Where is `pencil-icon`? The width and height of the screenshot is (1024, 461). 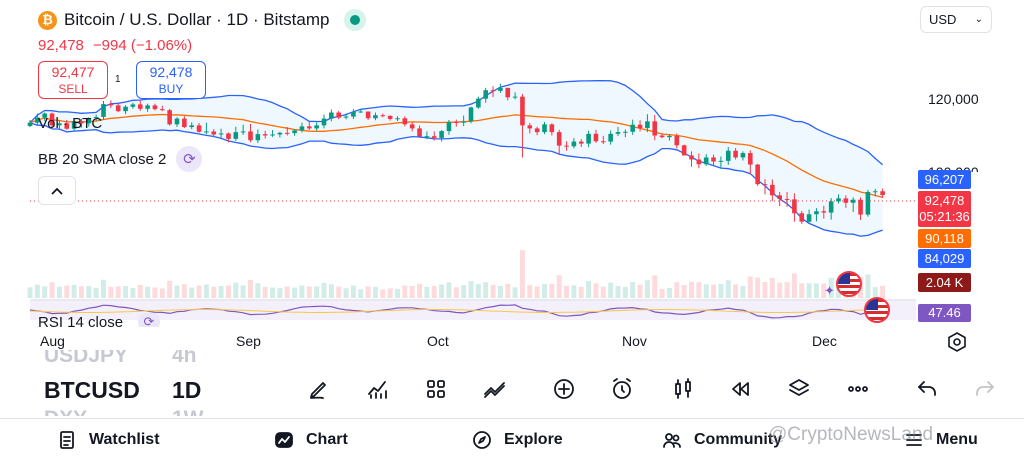
pencil-icon is located at coordinates (319, 389).